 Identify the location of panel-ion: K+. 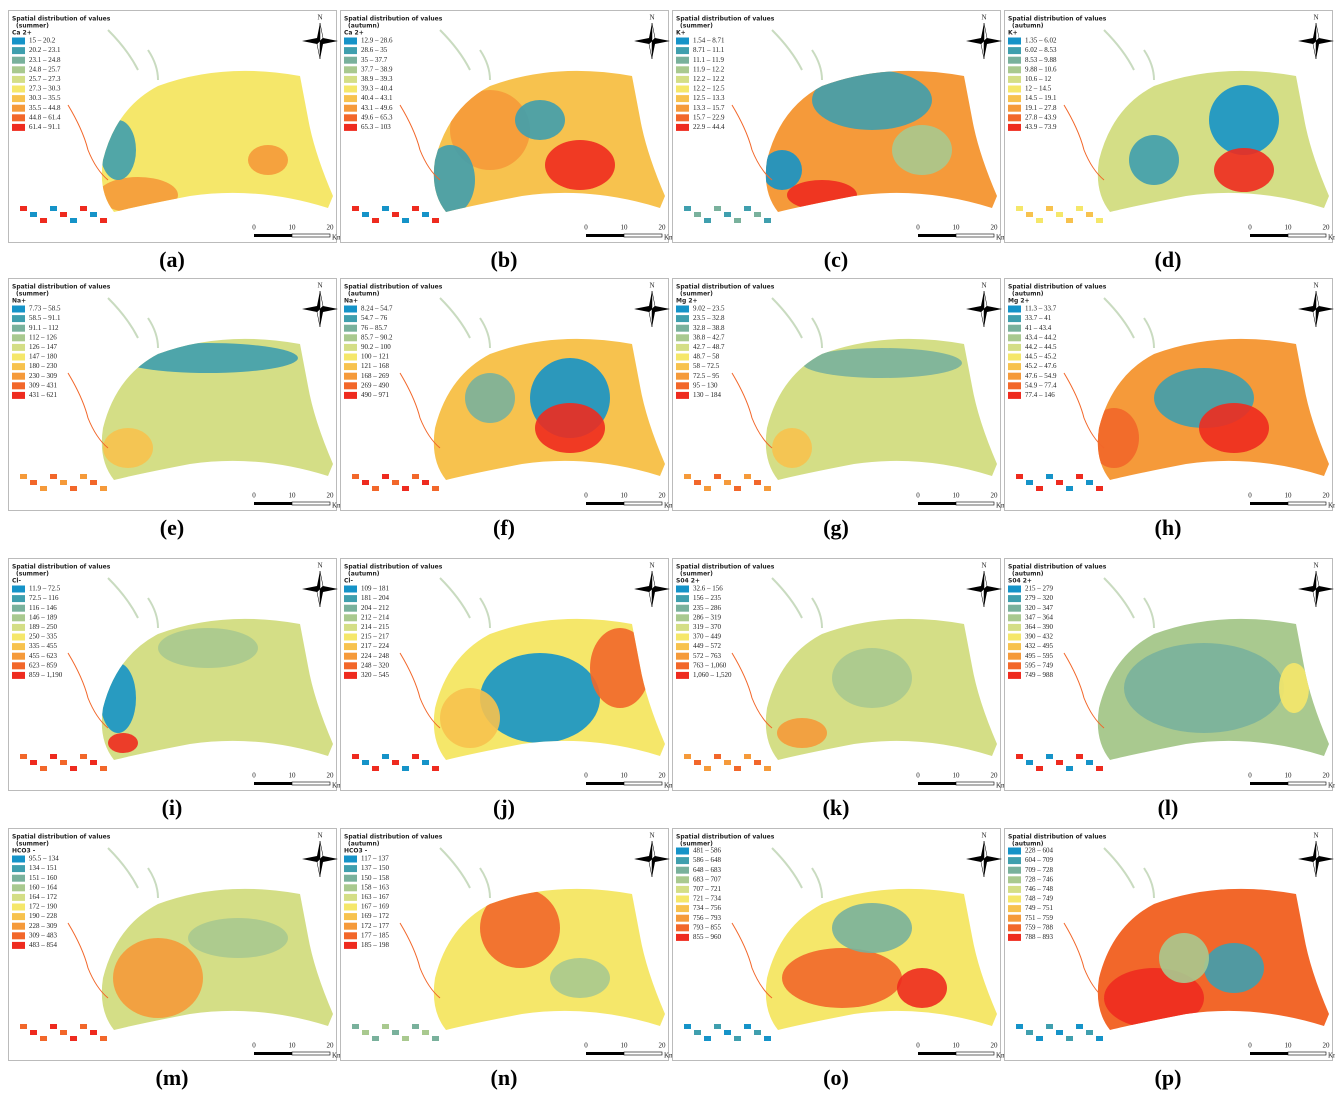
(1013, 33).